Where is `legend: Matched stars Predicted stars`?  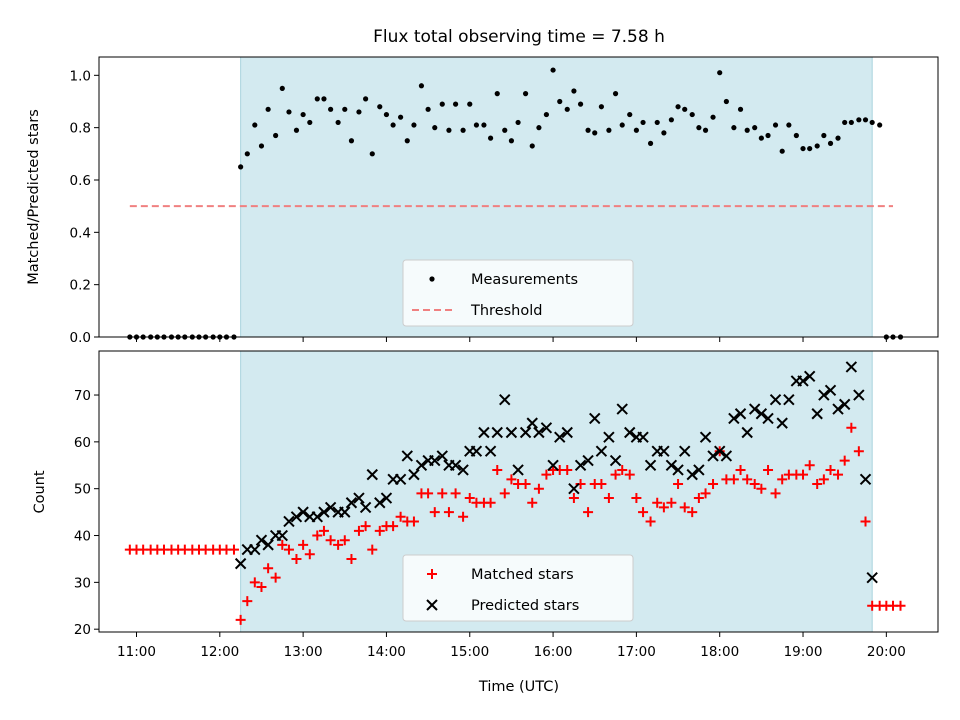
legend: Matched stars Predicted stars is located at coordinates (518, 588).